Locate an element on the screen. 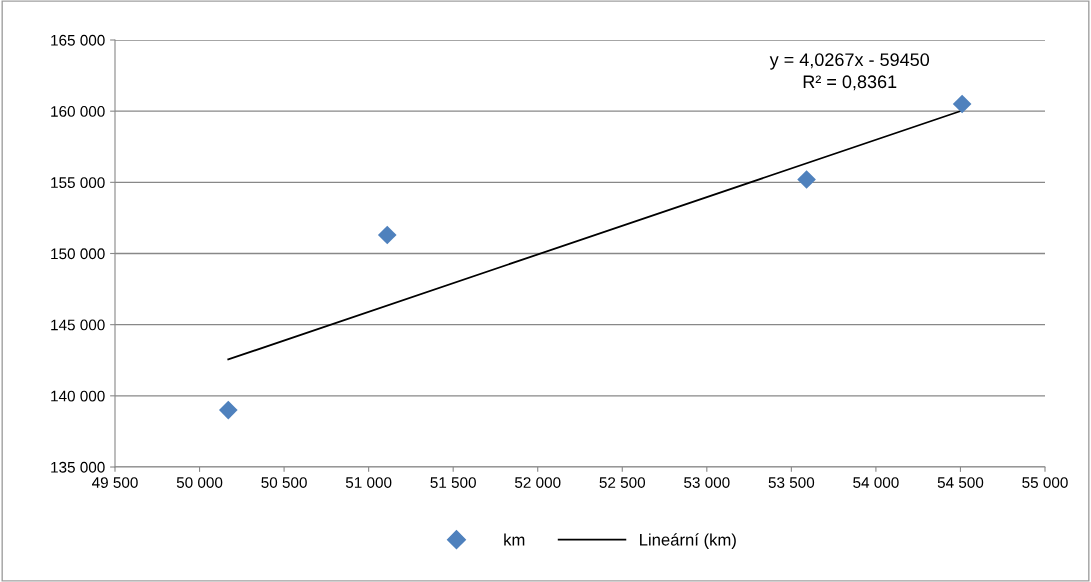  y-tick-label: 160 000 is located at coordinates (78, 111).